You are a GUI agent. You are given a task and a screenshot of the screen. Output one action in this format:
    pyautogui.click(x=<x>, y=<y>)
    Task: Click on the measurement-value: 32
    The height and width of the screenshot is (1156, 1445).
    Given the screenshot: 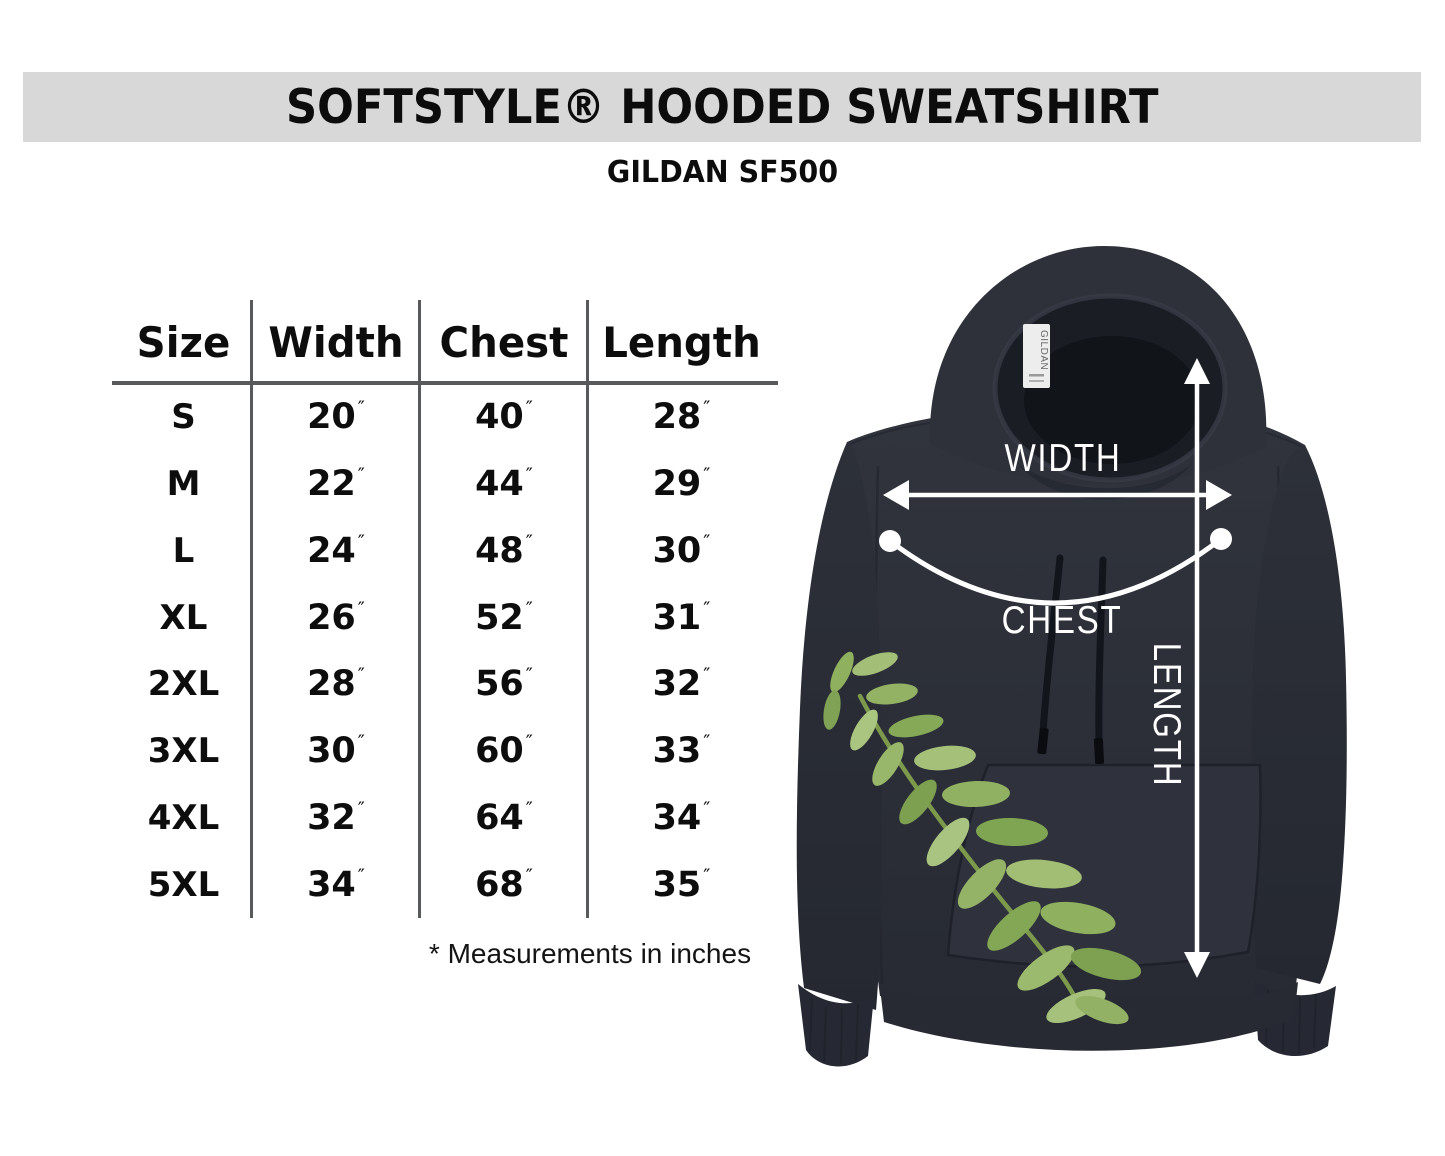 What is the action you would take?
    pyautogui.click(x=677, y=684)
    